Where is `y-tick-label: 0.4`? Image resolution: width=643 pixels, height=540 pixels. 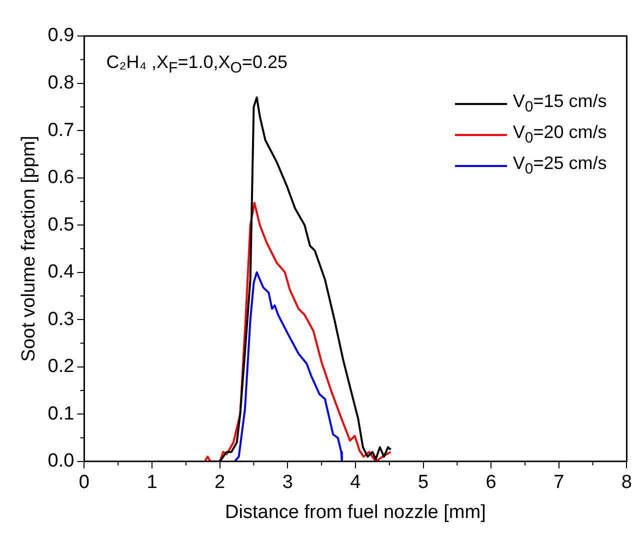 y-tick-label: 0.4 is located at coordinates (61, 272).